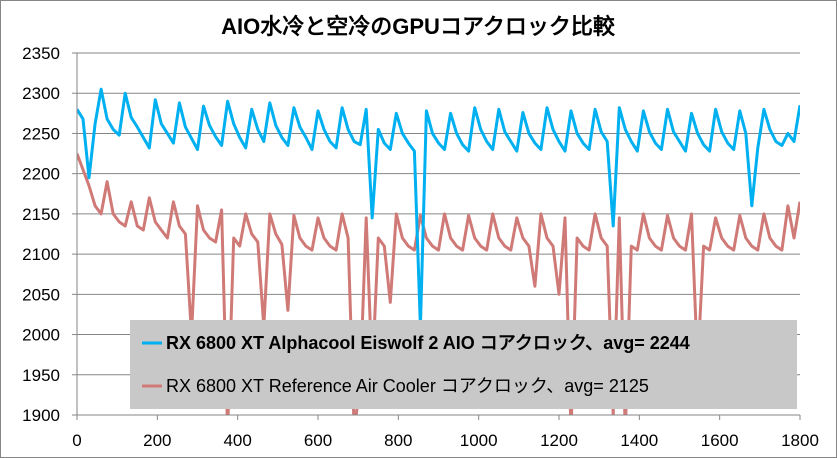 The image size is (837, 458). Describe the element at coordinates (720, 440) in the screenshot. I see `x-tick-label: 1600` at that location.